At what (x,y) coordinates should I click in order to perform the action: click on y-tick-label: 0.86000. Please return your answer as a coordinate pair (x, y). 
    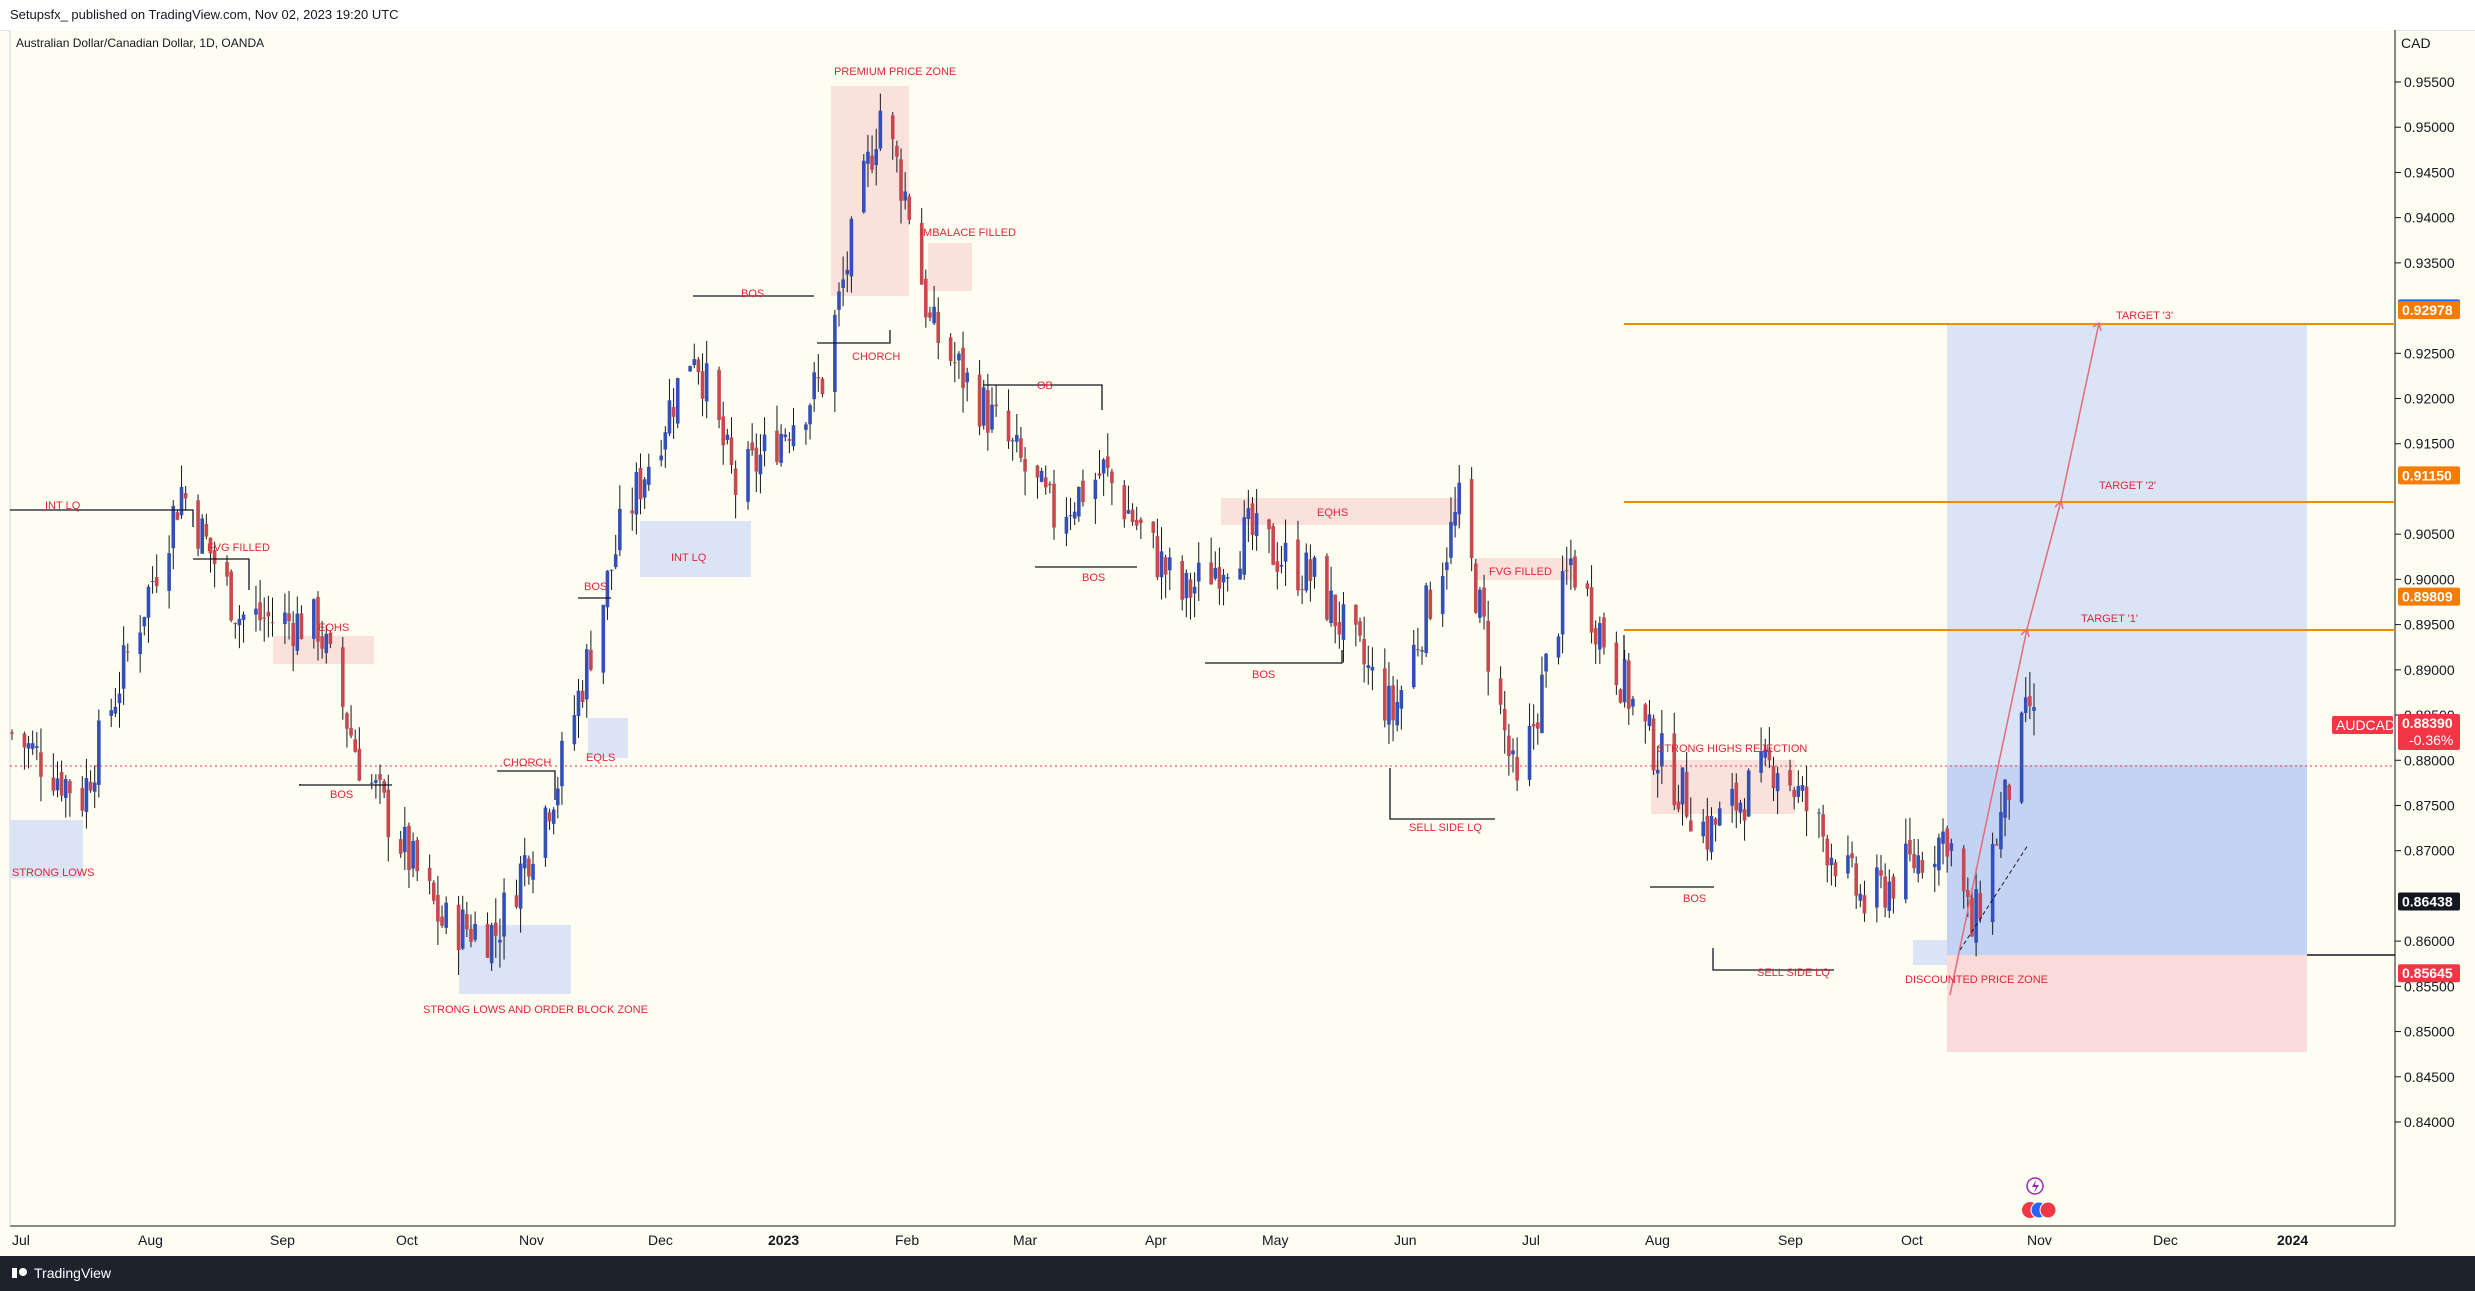
    Looking at the image, I should click on (2429, 941).